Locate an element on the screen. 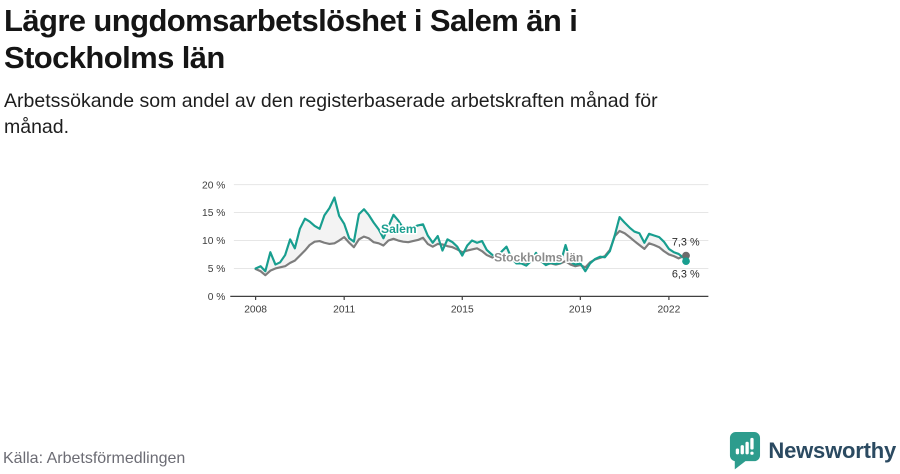 The width and height of the screenshot is (900, 474). newsworthy-logo: Newsworthy is located at coordinates (812, 450).